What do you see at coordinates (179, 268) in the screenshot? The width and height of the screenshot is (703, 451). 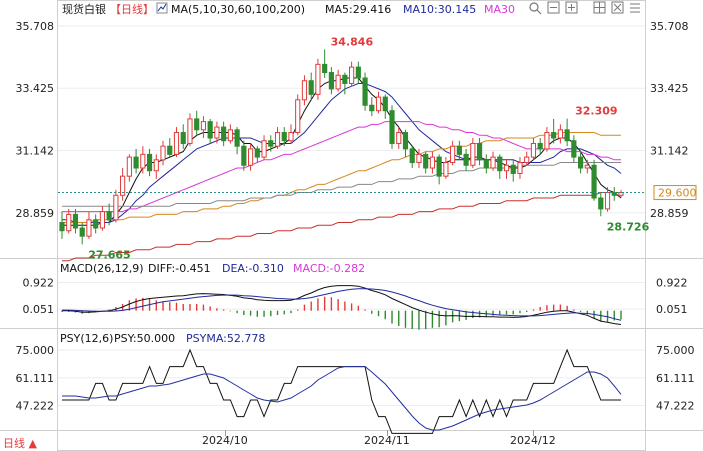 I see `macd-diff-value: DIFF:-0.451` at bounding box center [179, 268].